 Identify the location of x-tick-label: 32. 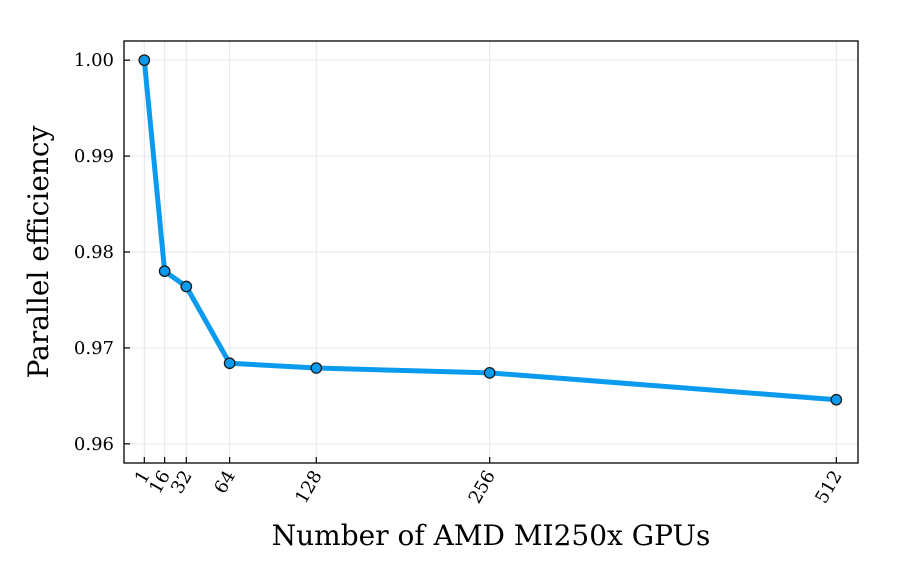
(182, 482).